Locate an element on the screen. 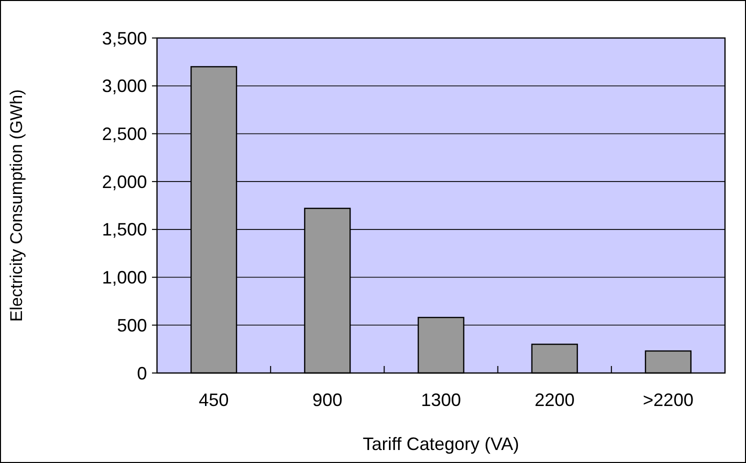 Image resolution: width=746 pixels, height=463 pixels. x-tick-label: 900 is located at coordinates (327, 400).